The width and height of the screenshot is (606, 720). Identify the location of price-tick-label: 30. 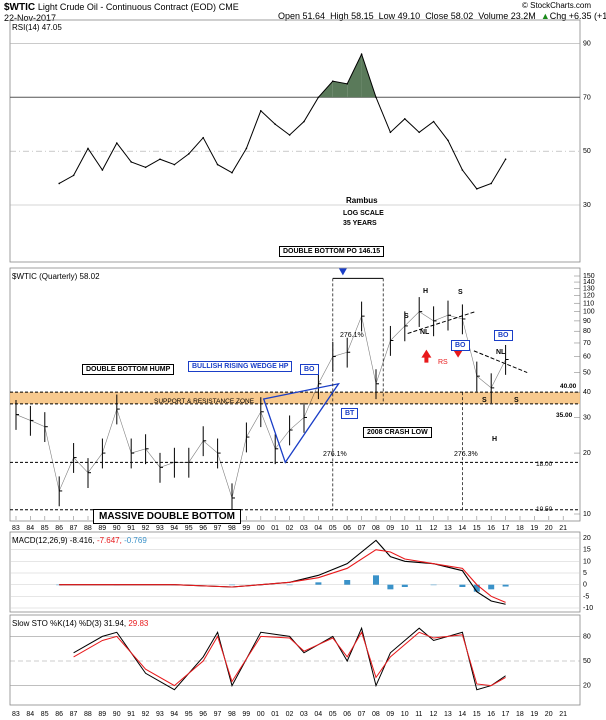
(587, 417).